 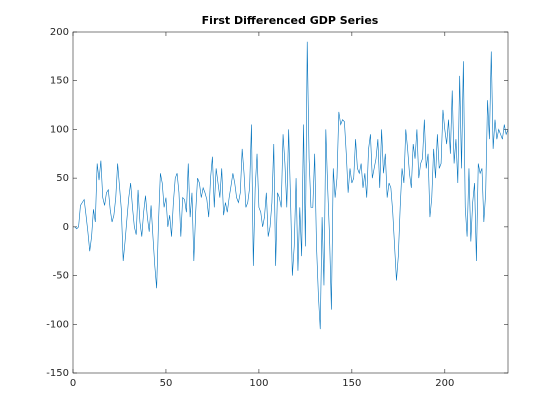 I want to click on y-tick-label: -100, so click(x=57, y=324).